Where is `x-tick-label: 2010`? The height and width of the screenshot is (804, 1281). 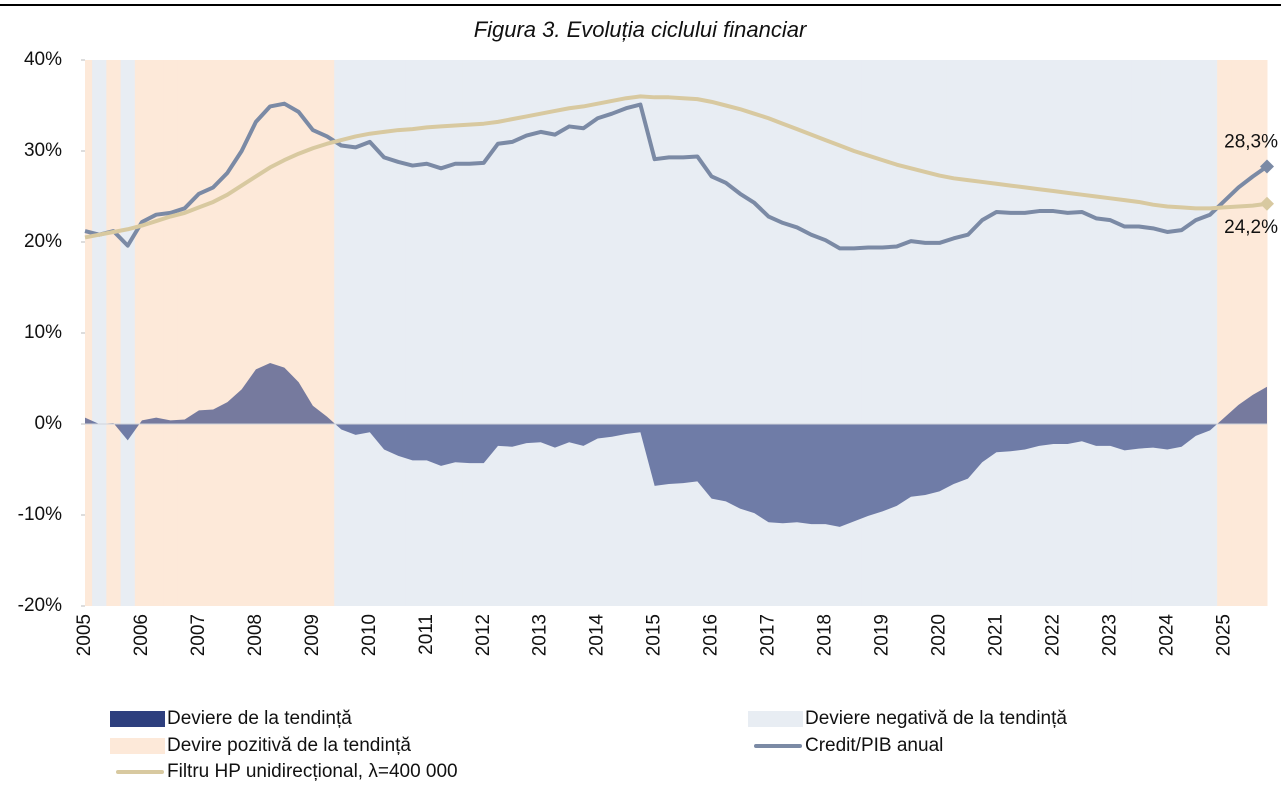 x-tick-label: 2010 is located at coordinates (369, 635).